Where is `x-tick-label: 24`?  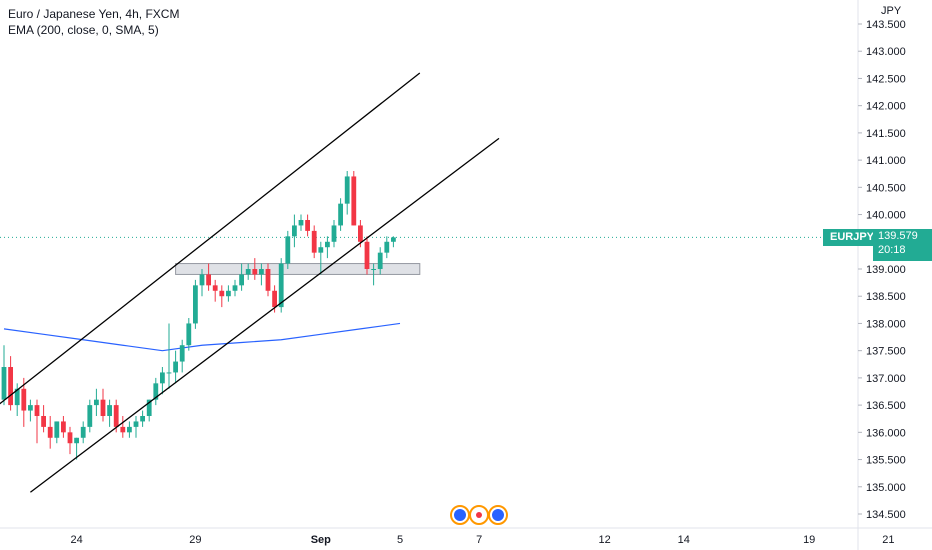
x-tick-label: 24 is located at coordinates (76, 540).